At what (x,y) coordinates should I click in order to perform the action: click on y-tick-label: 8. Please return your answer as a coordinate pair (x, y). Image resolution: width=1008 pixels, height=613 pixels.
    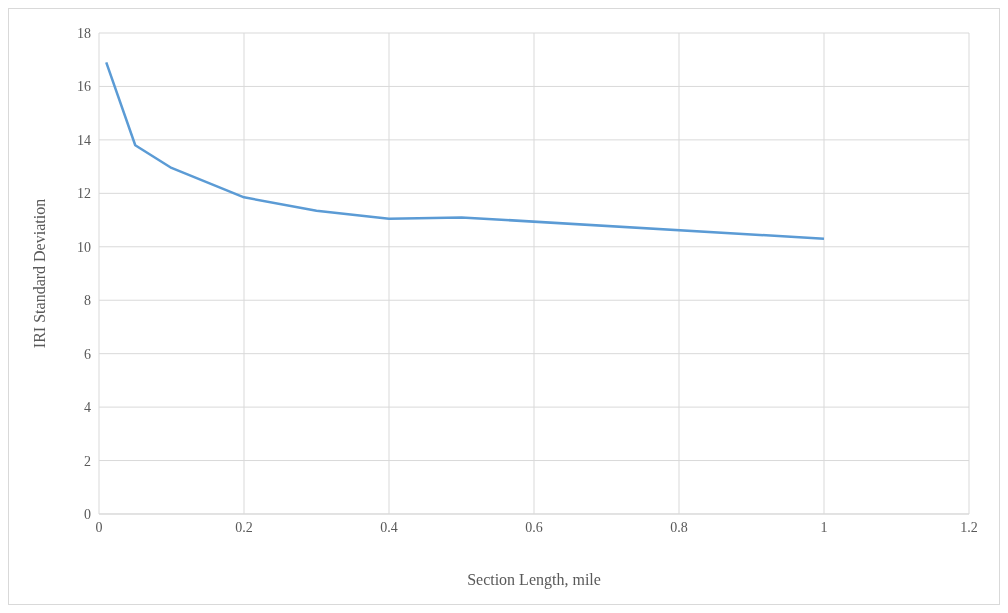
    Looking at the image, I should click on (87, 301).